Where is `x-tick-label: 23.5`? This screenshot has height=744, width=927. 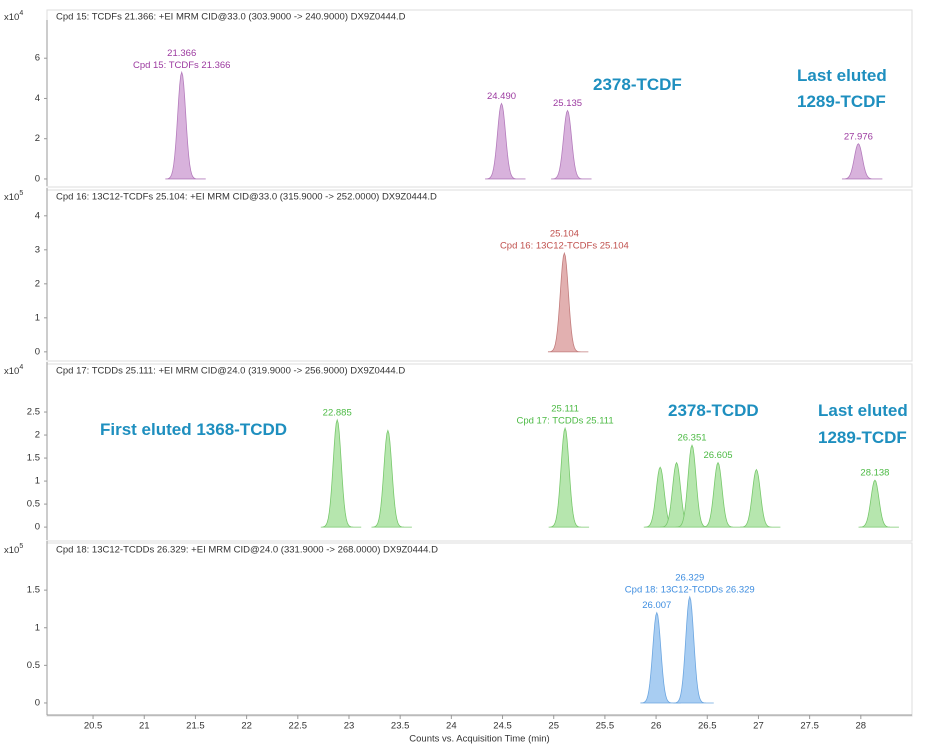
x-tick-label: 23.5 is located at coordinates (400, 726).